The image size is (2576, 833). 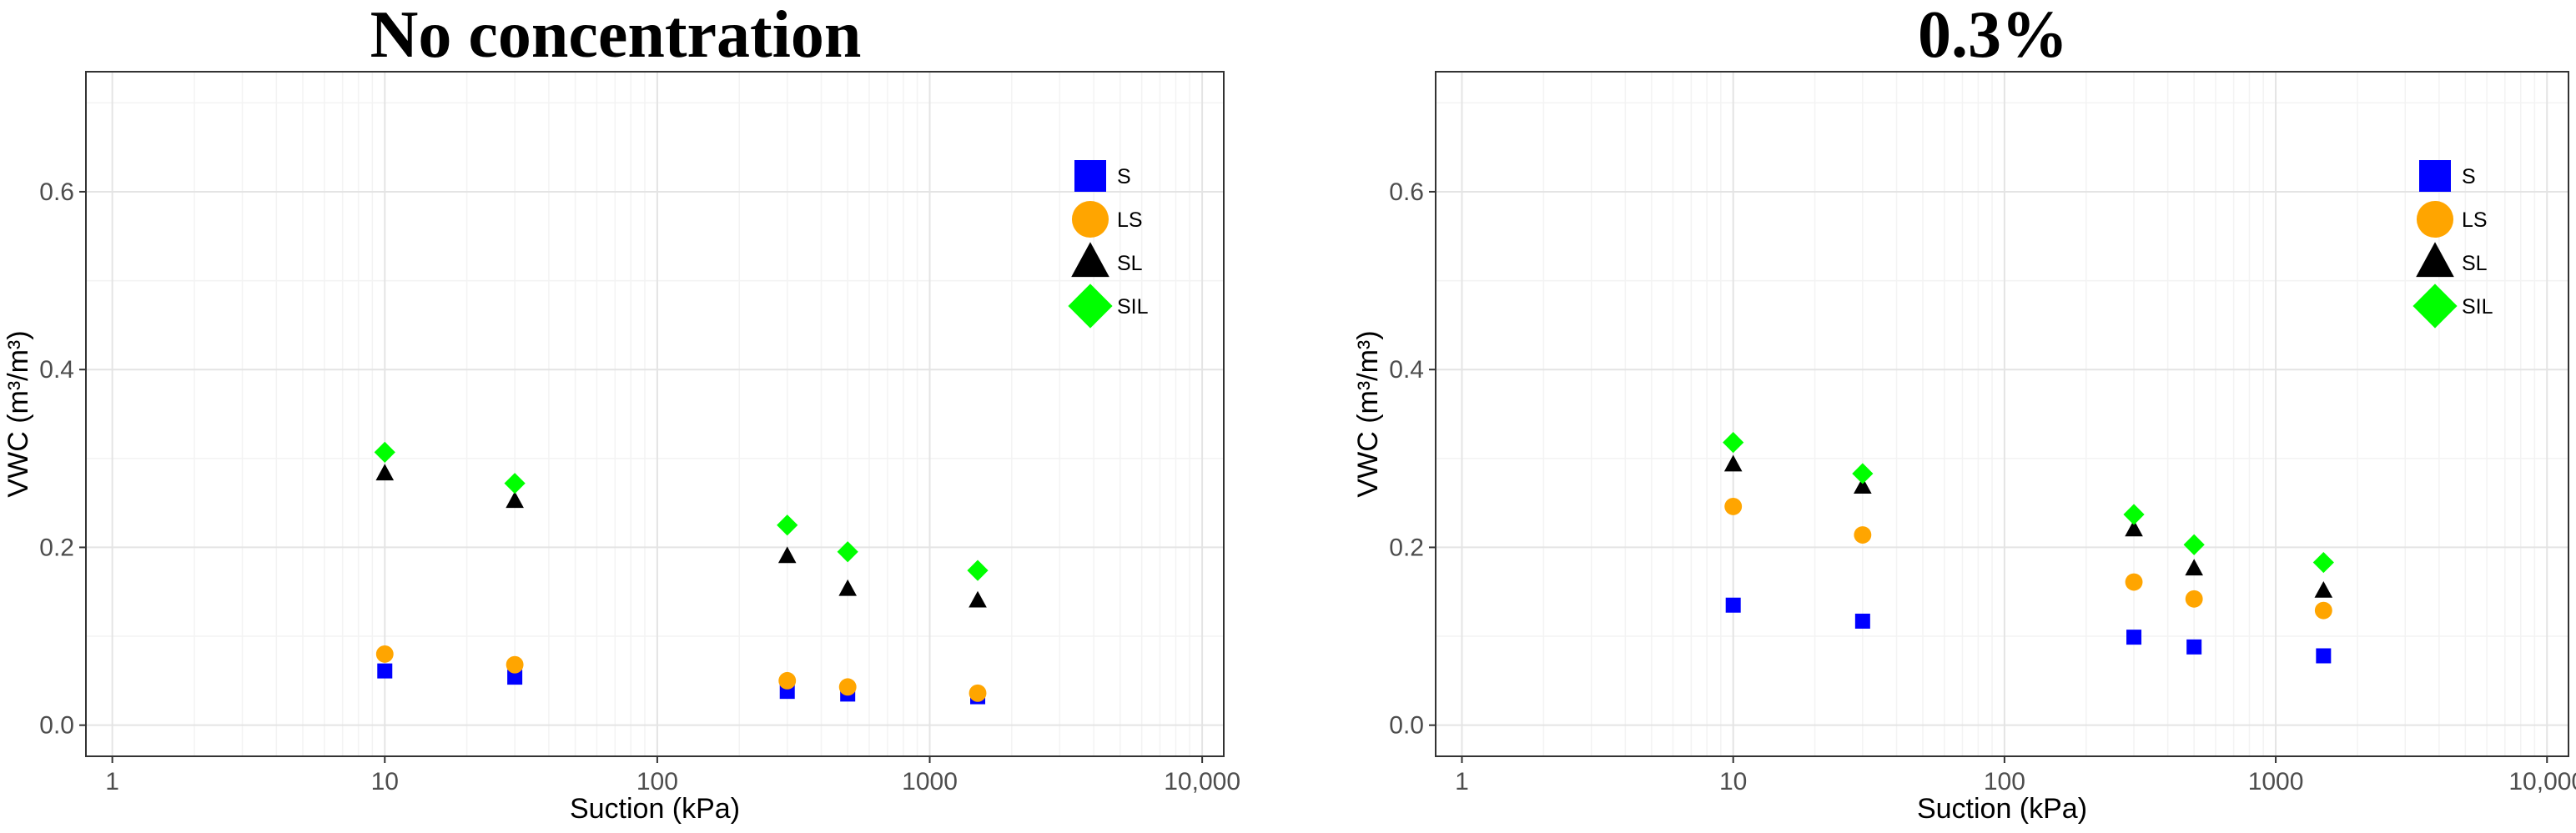 I want to click on chart-title: No concentration, so click(x=616, y=36).